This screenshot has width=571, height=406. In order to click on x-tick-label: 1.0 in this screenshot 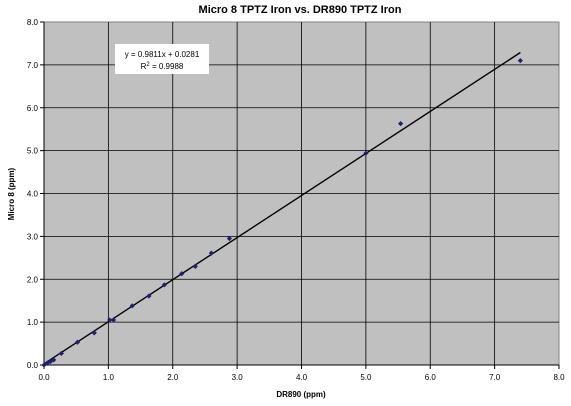, I will do `click(109, 377)`.